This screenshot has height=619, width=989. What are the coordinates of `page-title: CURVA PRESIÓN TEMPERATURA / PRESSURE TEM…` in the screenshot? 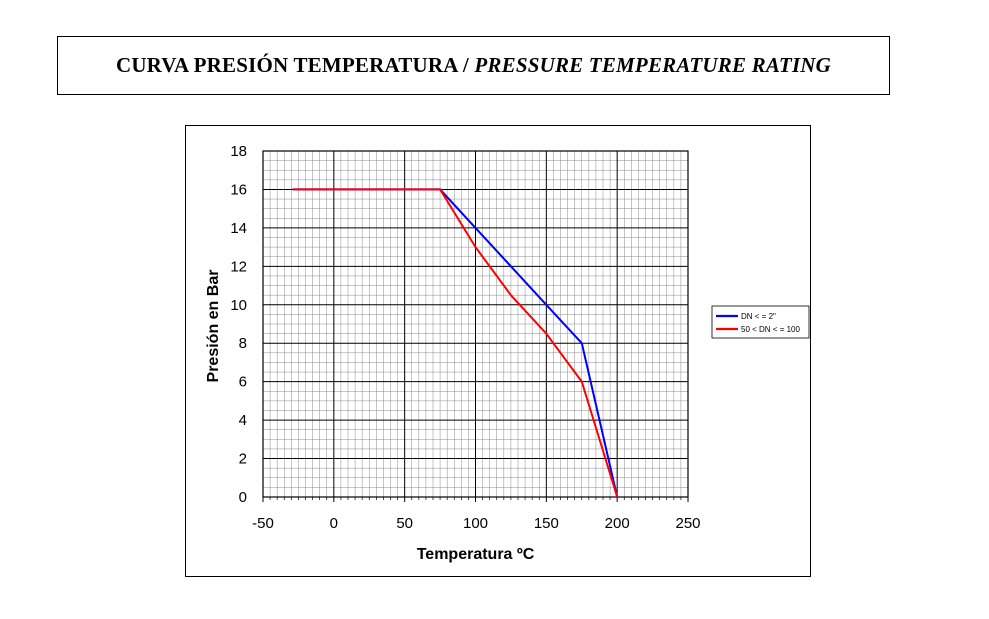 It's located at (473, 65).